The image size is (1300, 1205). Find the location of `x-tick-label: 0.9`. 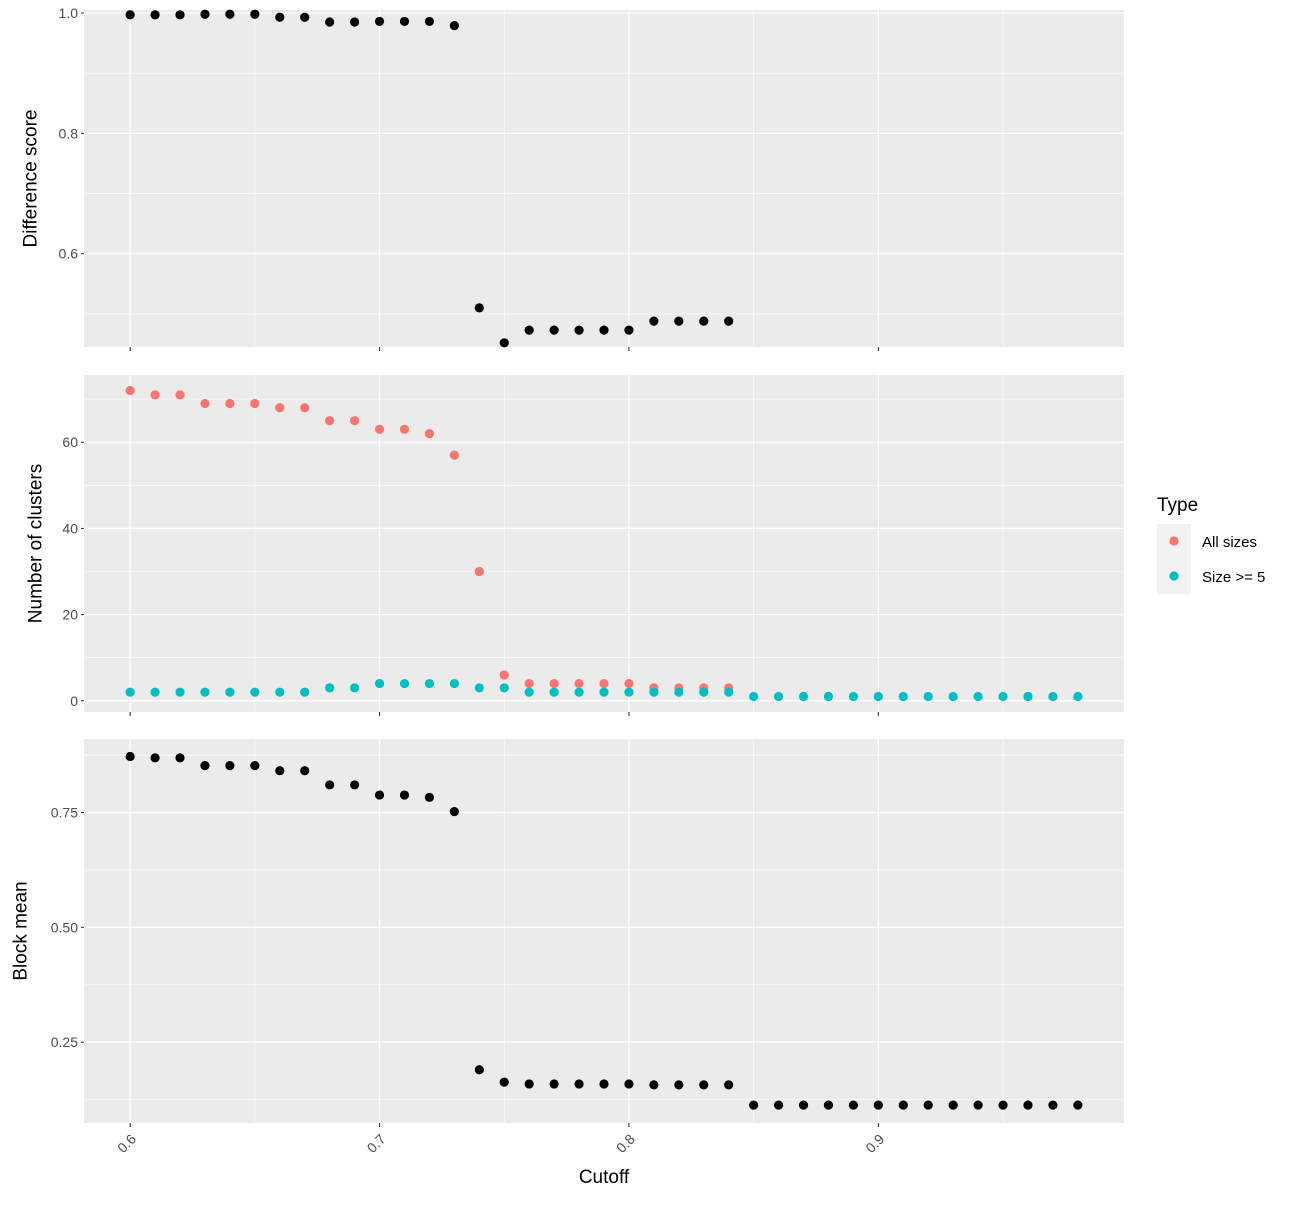

x-tick-label: 0.9 is located at coordinates (874, 1143).